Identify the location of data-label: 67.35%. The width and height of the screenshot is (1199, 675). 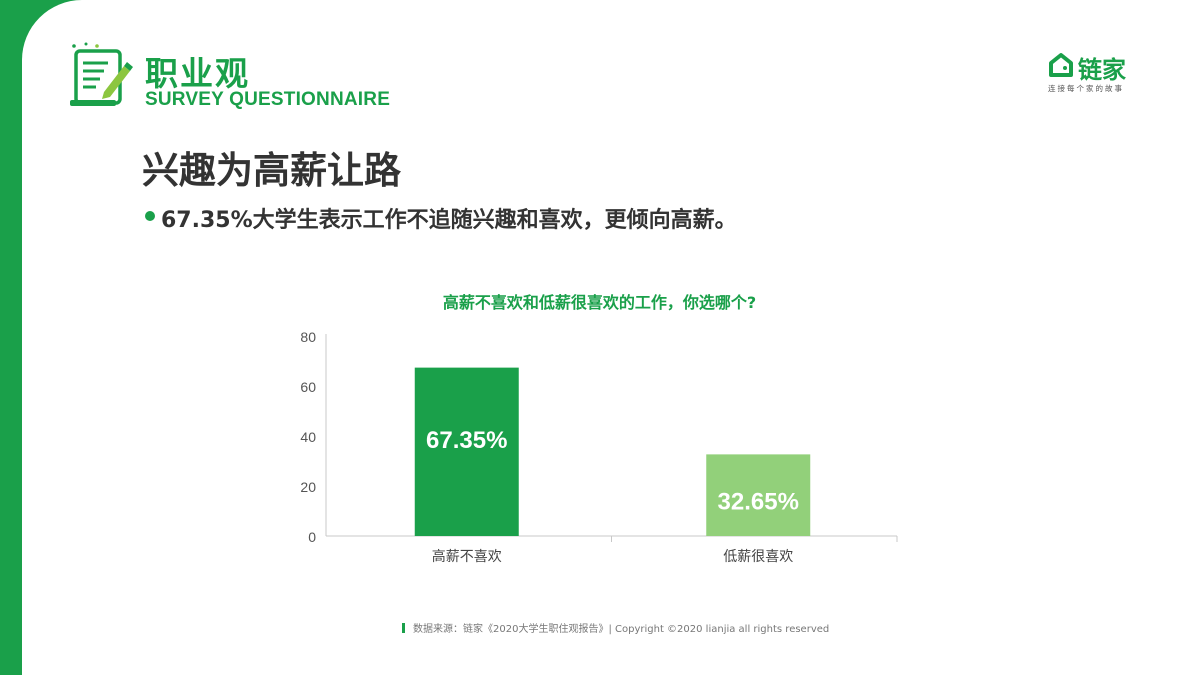
(466, 440).